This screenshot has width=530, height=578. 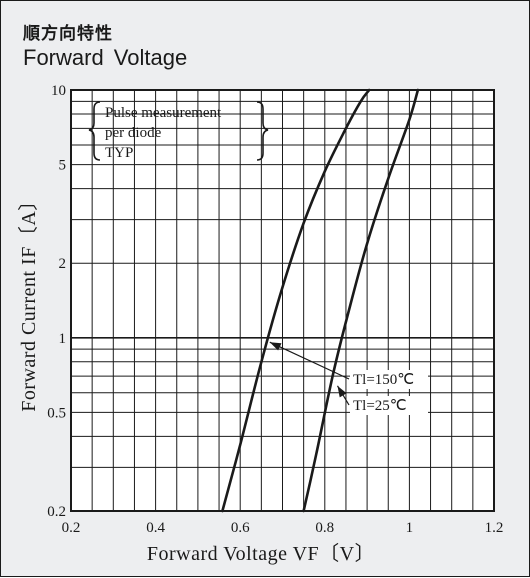 What do you see at coordinates (283, 528) in the screenshot?
I see `x-axis-ticks: 0.2 0.4 0.6 0.8 1 1.2` at bounding box center [283, 528].